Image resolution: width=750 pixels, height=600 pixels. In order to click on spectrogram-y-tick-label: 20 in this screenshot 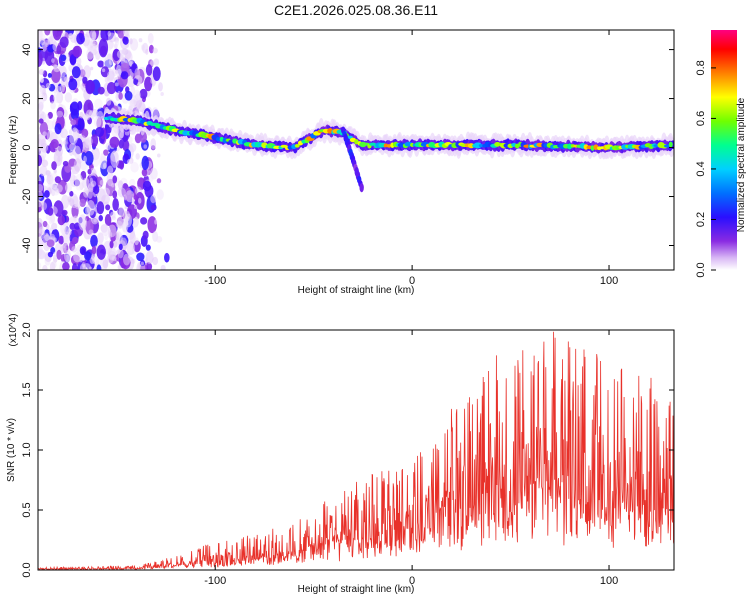, I will do `click(27, 98)`.